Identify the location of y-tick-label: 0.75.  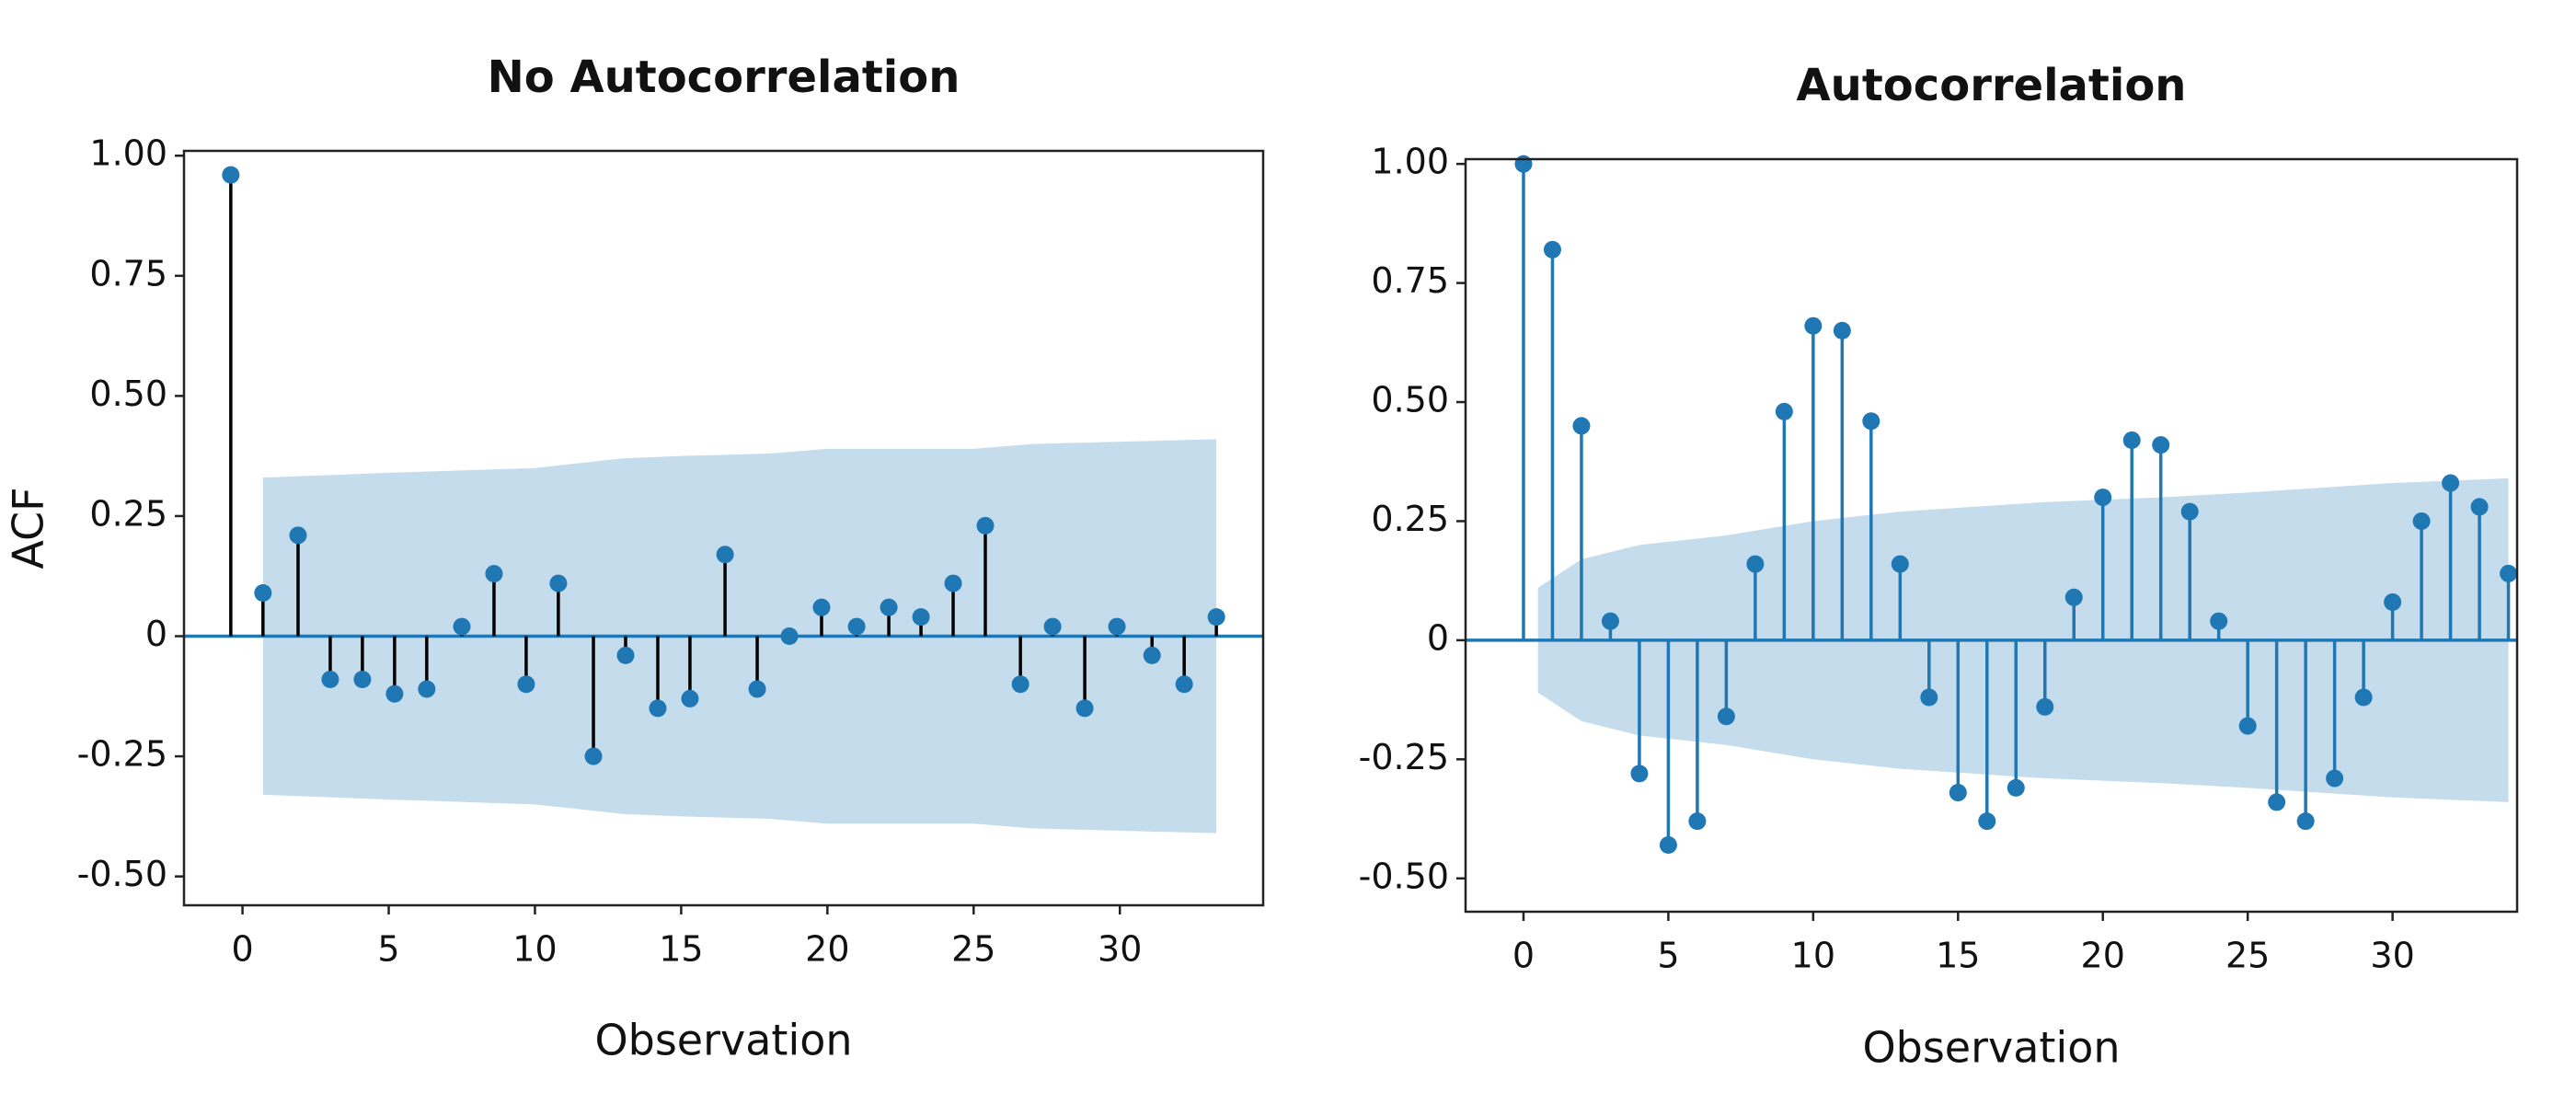
(128, 273).